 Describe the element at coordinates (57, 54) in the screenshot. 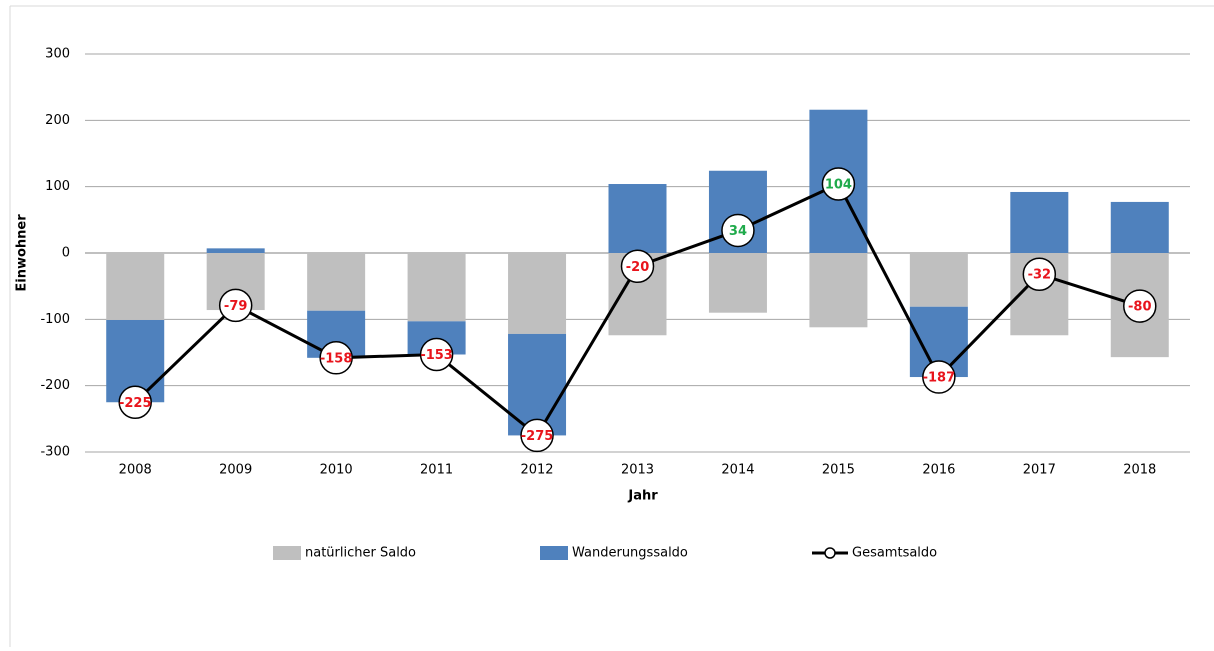

I see `y-tick-label: 300` at that location.